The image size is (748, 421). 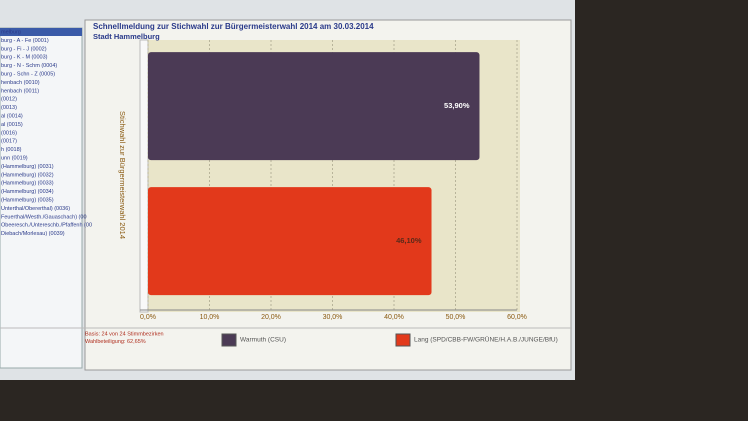 What do you see at coordinates (517, 317) in the screenshot?
I see `x-tick-label: 60,0%` at bounding box center [517, 317].